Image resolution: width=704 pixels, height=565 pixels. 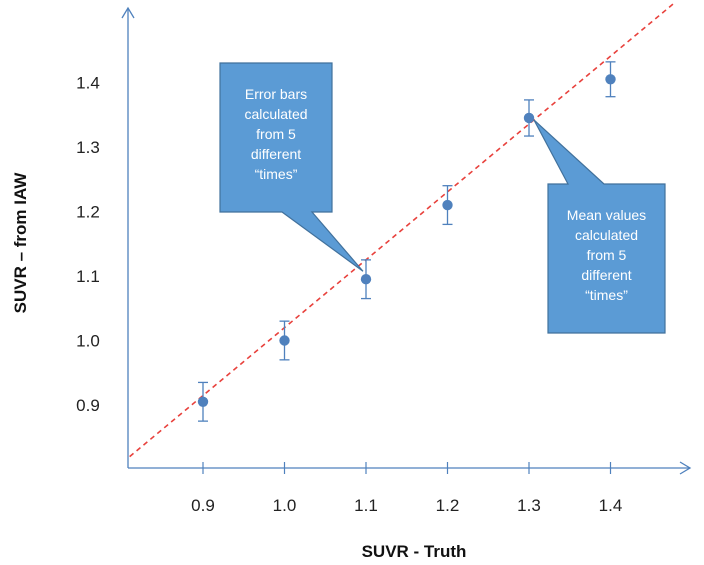 I want to click on y-tick-label: 1.2, so click(x=88, y=212).